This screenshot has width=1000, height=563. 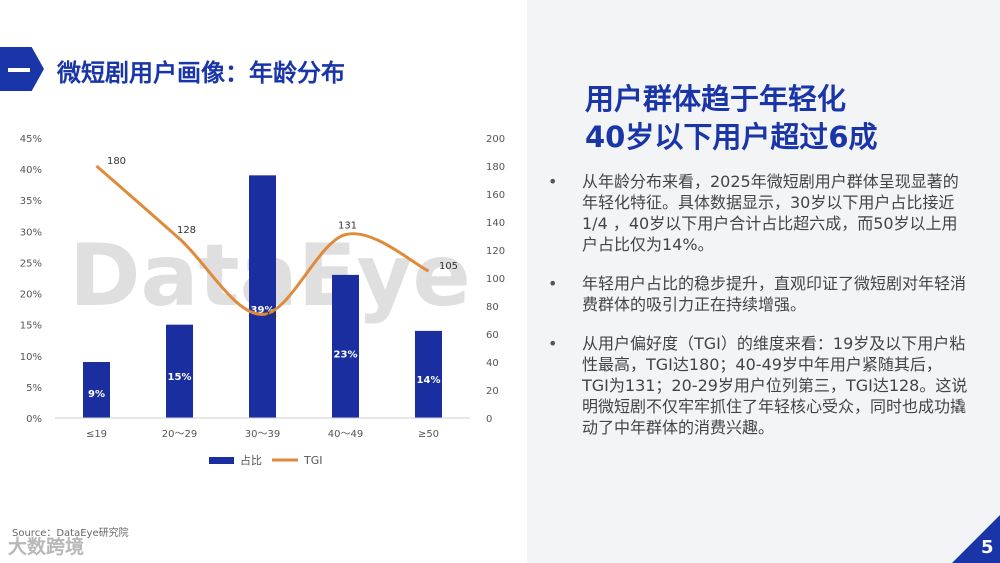 I want to click on right-axis-tick: 20, so click(x=492, y=391).